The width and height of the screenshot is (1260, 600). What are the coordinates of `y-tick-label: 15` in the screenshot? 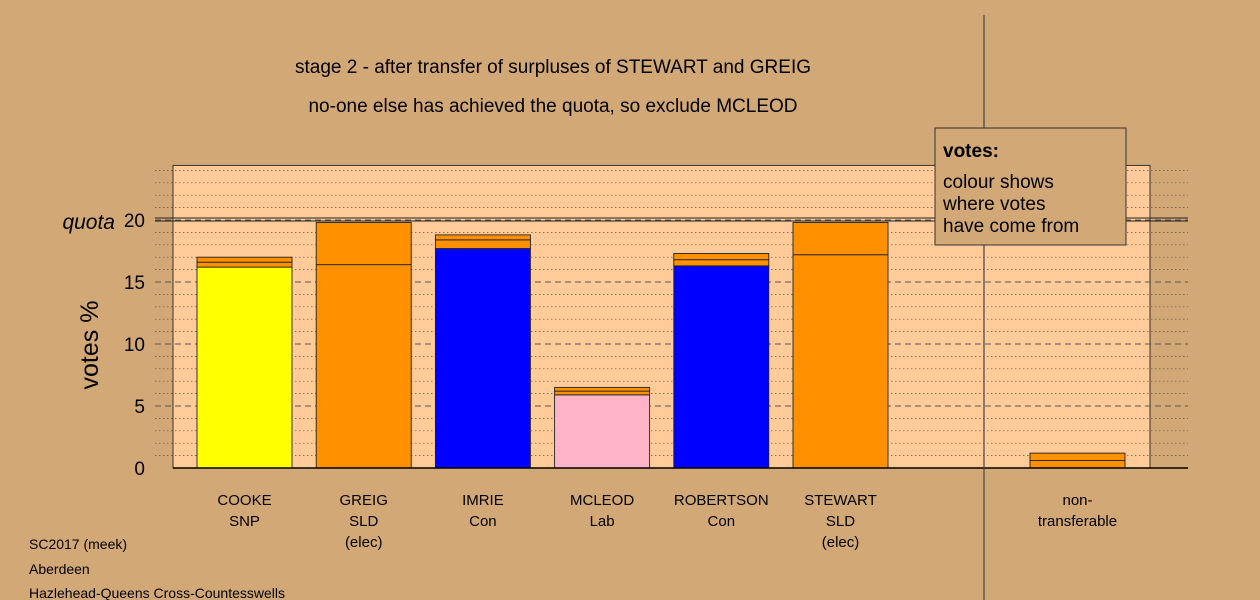 It's located at (134, 283).